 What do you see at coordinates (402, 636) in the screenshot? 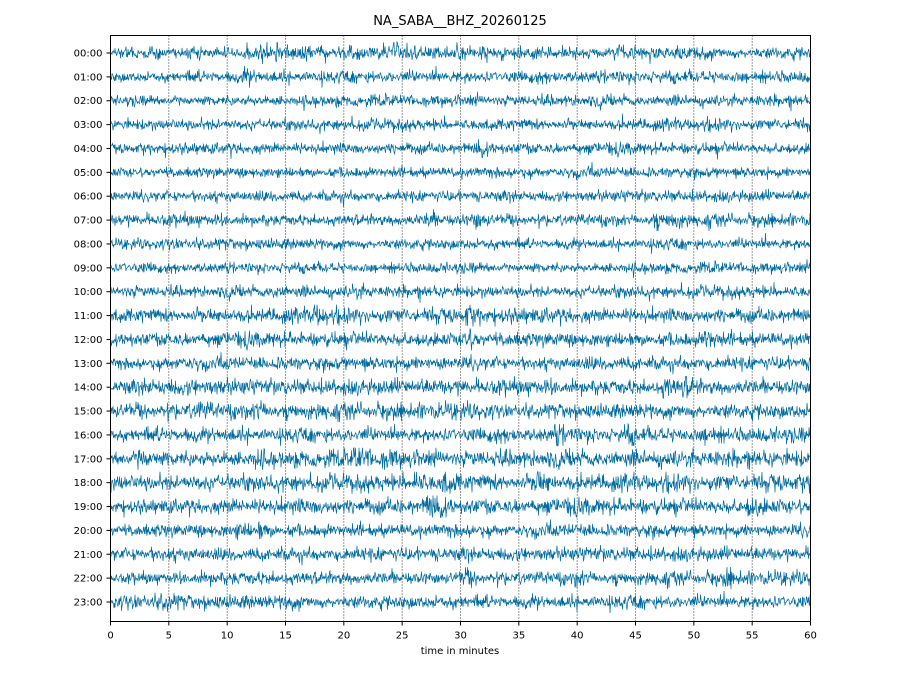
I see `x-tick-label: 25` at bounding box center [402, 636].